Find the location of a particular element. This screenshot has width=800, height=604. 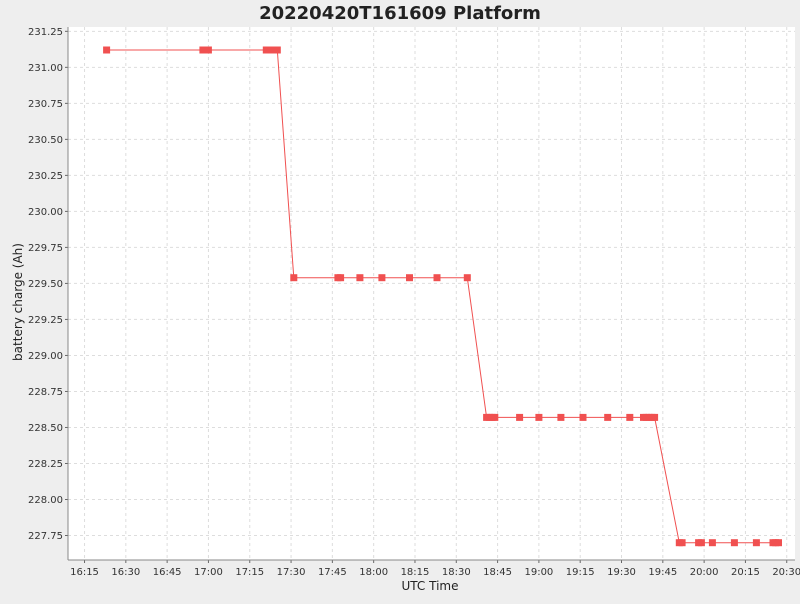

x-tick-label: 19:45 is located at coordinates (662, 572).